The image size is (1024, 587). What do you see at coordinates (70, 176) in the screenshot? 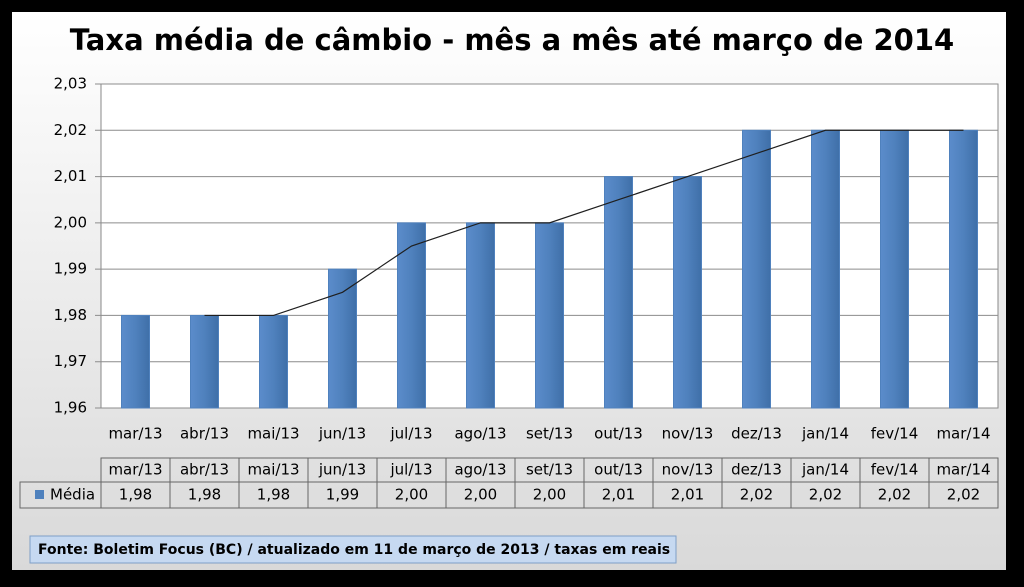
I see `y-tick-label: 2,01` at bounding box center [70, 176].